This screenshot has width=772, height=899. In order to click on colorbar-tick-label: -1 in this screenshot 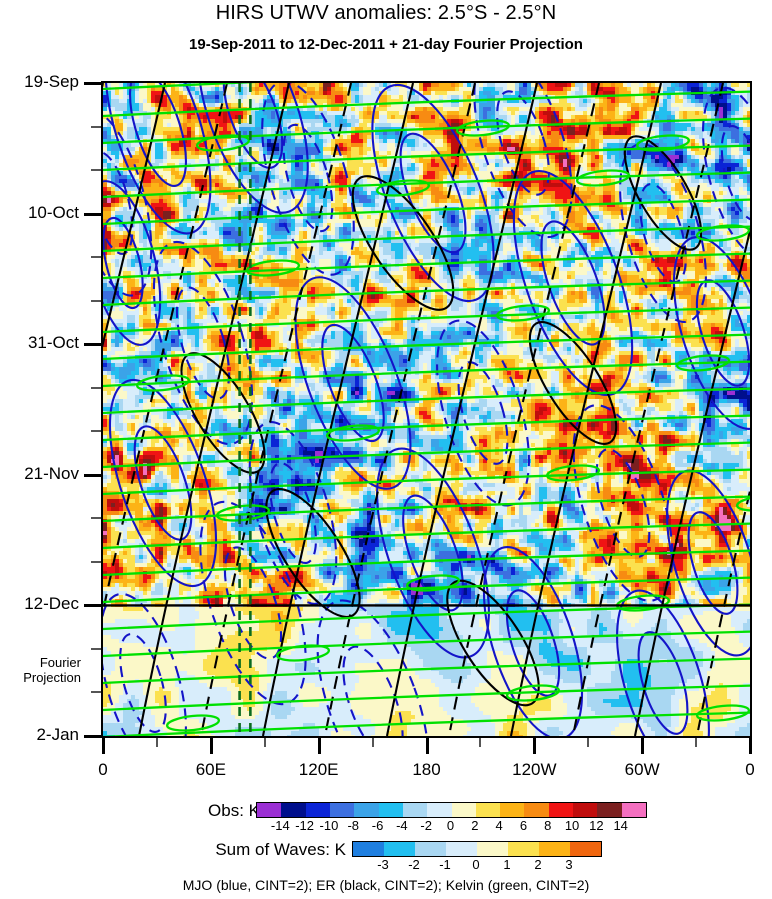, I will do `click(445, 864)`.